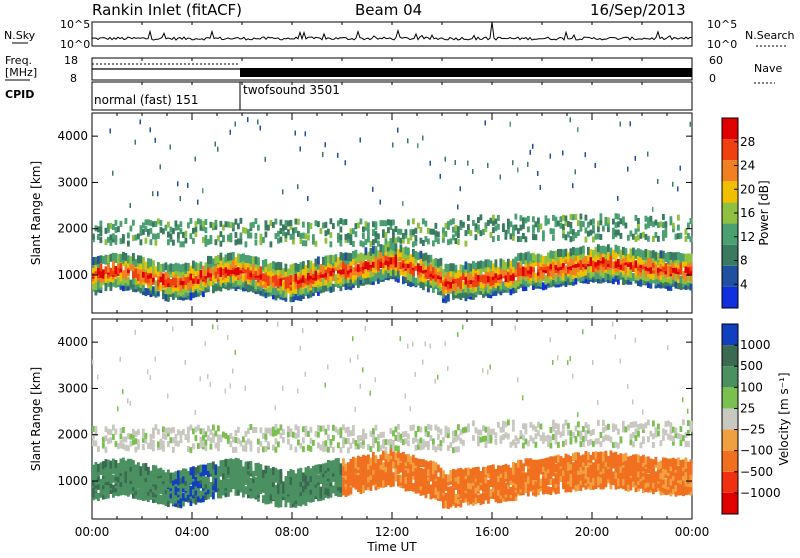  What do you see at coordinates (393, 69) in the screenshot?
I see `freq-strip: Freq. [MHz] 18 8 60 0 Nave` at bounding box center [393, 69].